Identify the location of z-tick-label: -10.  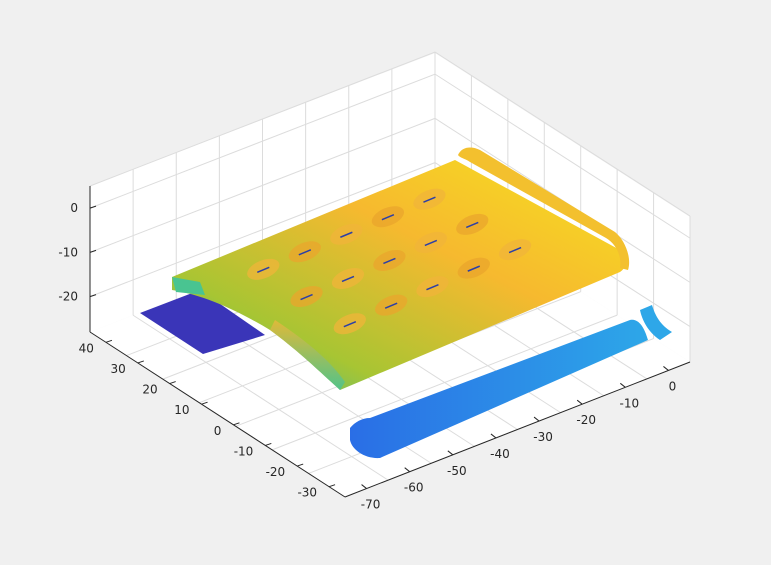
(68, 252).